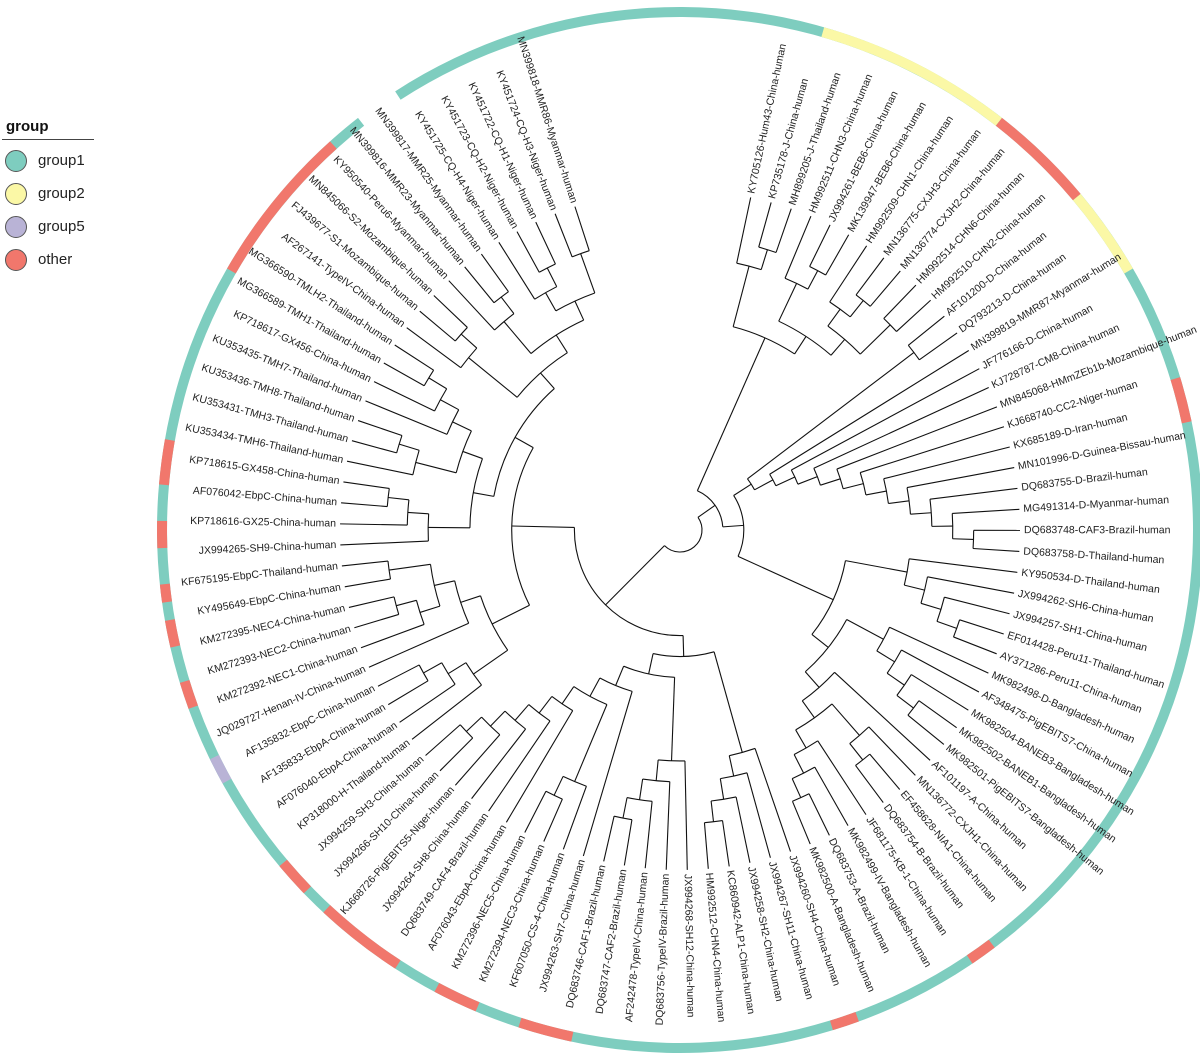  What do you see at coordinates (636, 946) in the screenshot?
I see `leaf-label: AF242478-TypeIV-China-human` at bounding box center [636, 946].